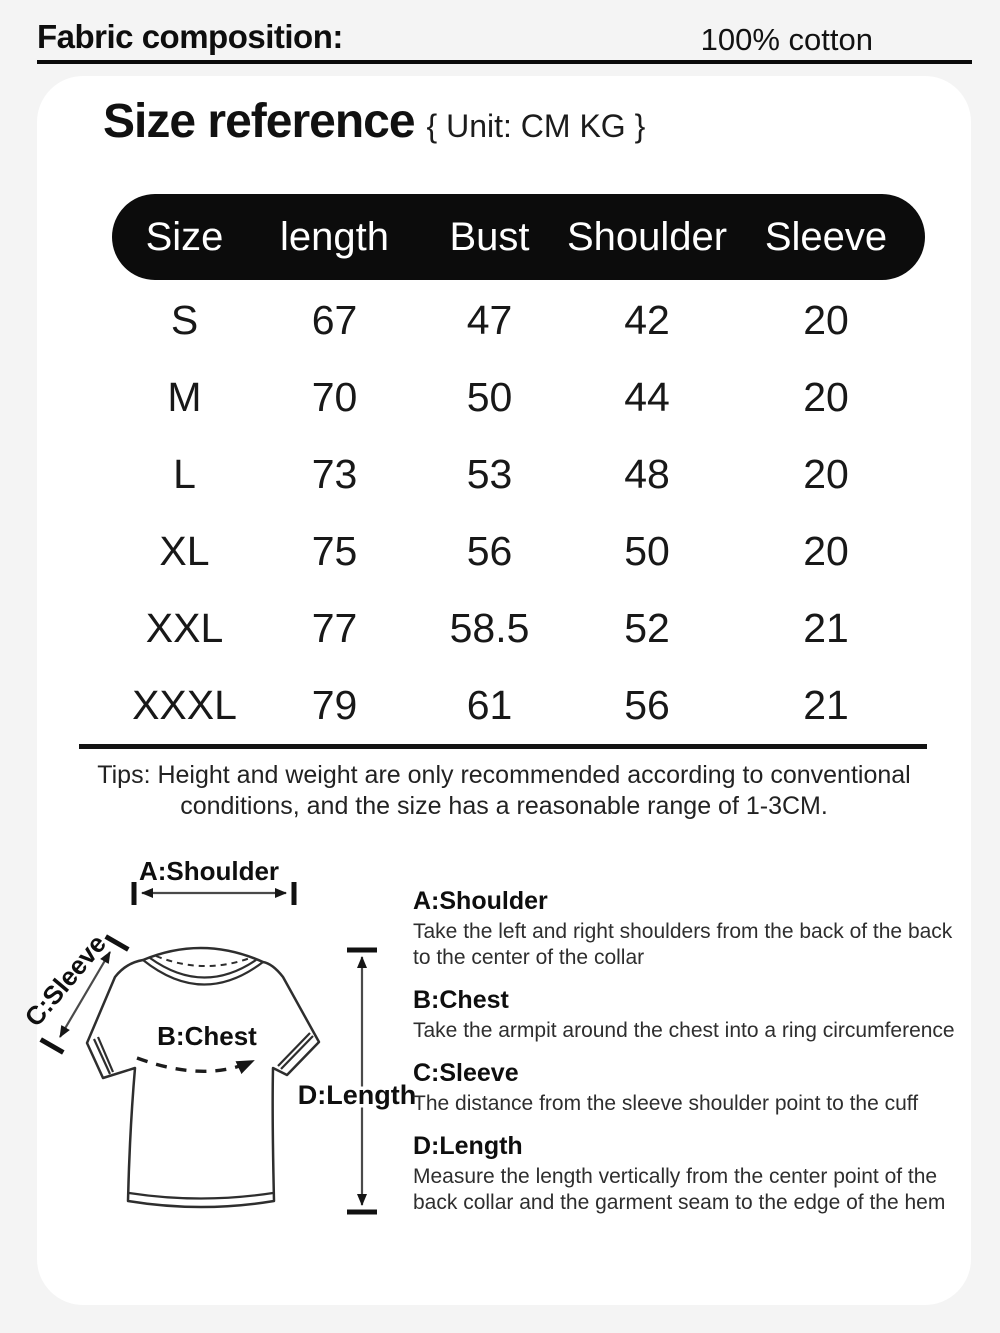 The width and height of the screenshot is (1000, 1333). What do you see at coordinates (647, 628) in the screenshot?
I see `cell-value: 52` at bounding box center [647, 628].